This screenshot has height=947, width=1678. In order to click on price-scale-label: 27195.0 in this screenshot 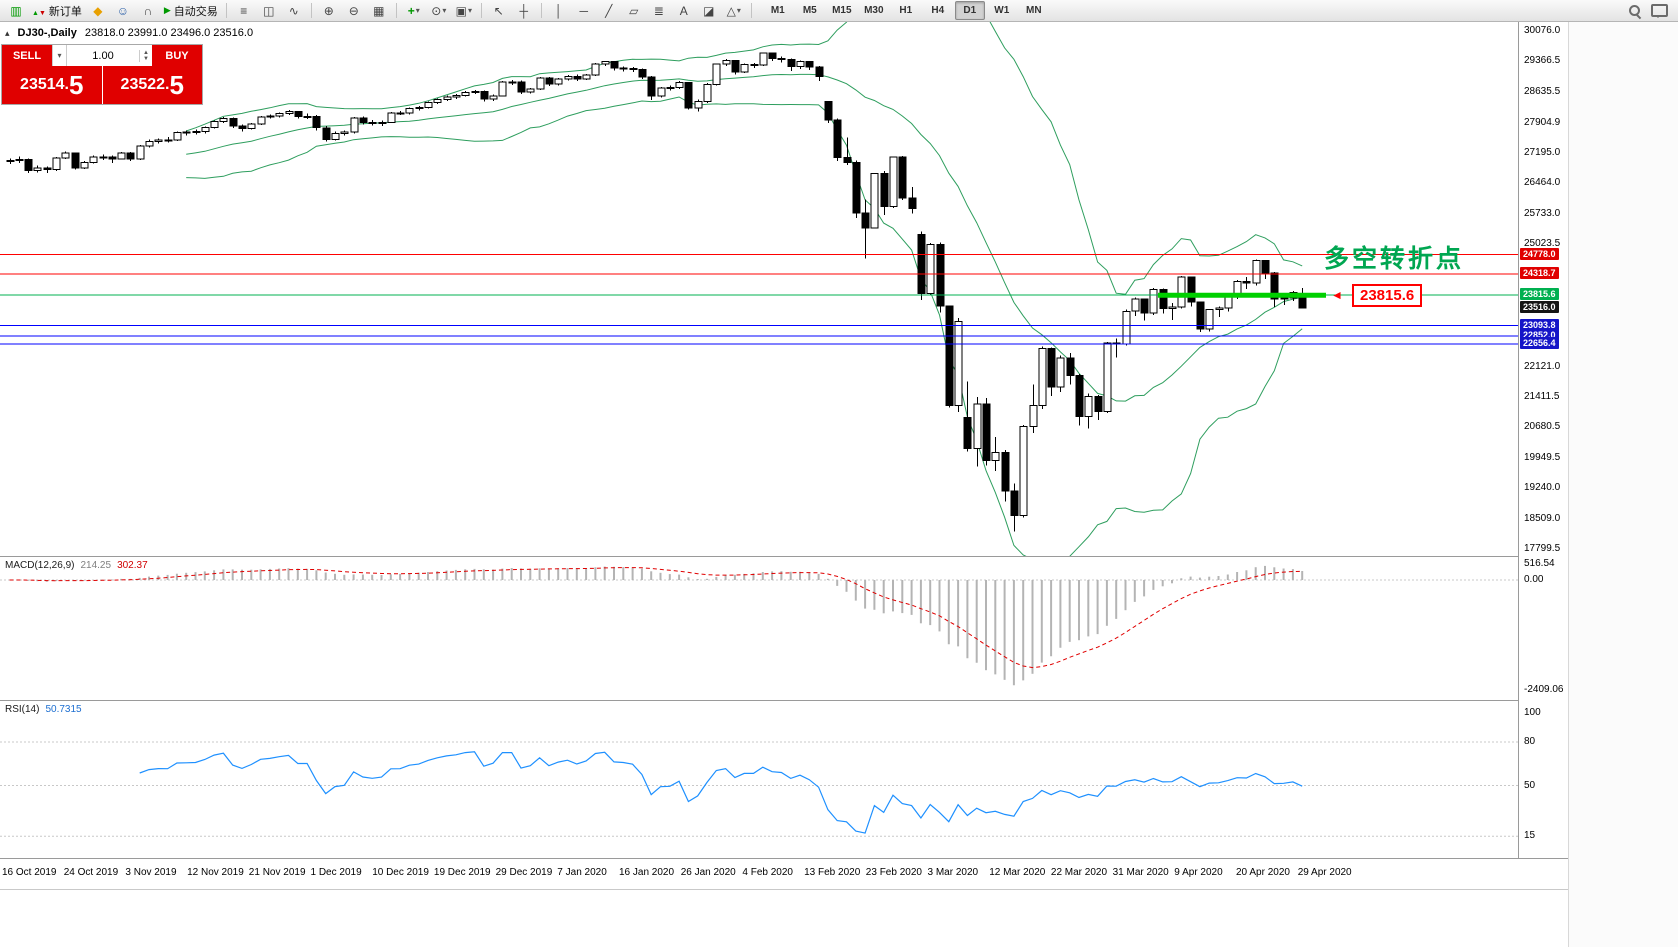, I will do `click(1542, 152)`.